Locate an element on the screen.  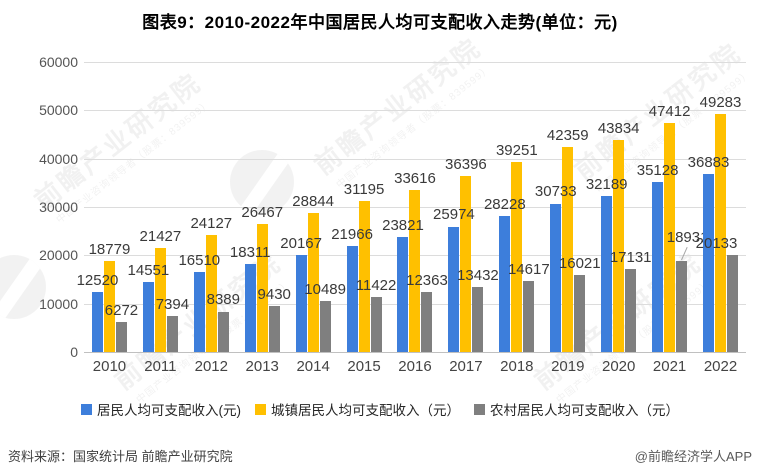
x-axis-tick-label: 2013 is located at coordinates (262, 366).